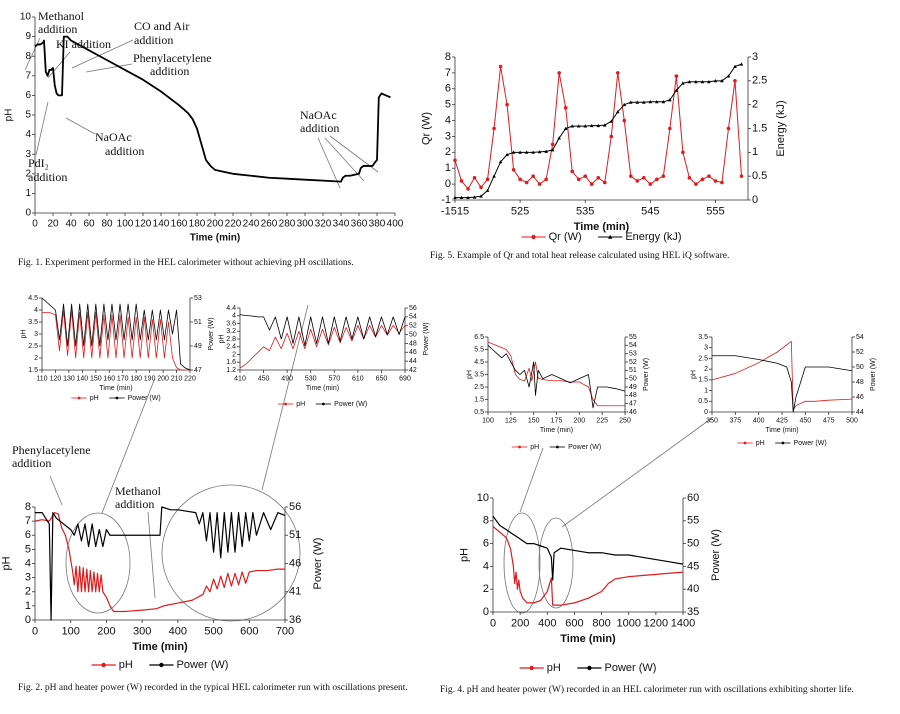 The image size is (900, 714). I want to click on y2-tick-label: 54, so click(413, 317).